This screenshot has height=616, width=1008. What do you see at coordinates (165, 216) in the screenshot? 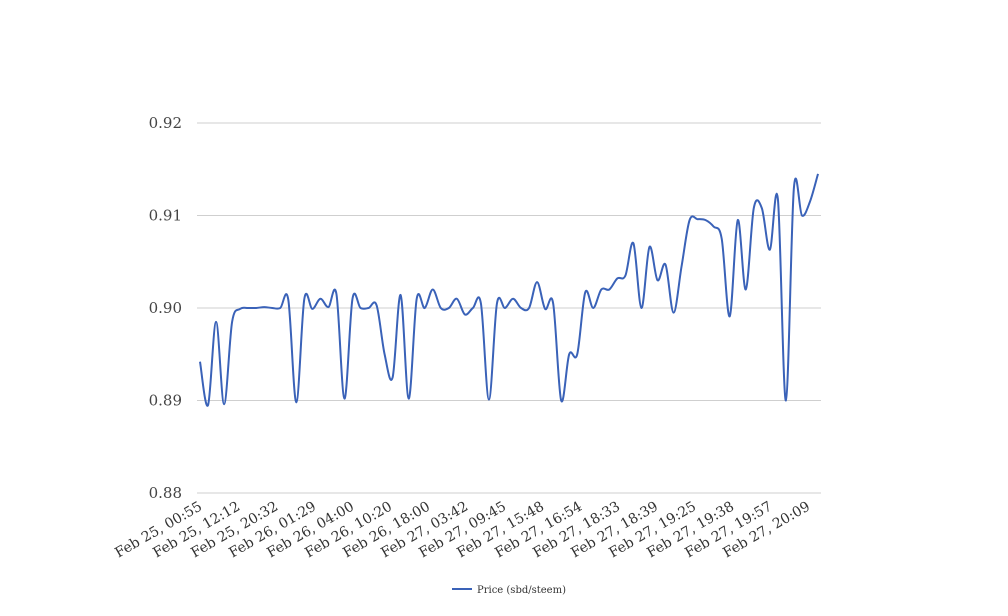
I see `y-tick-label: 0.91` at bounding box center [165, 216].